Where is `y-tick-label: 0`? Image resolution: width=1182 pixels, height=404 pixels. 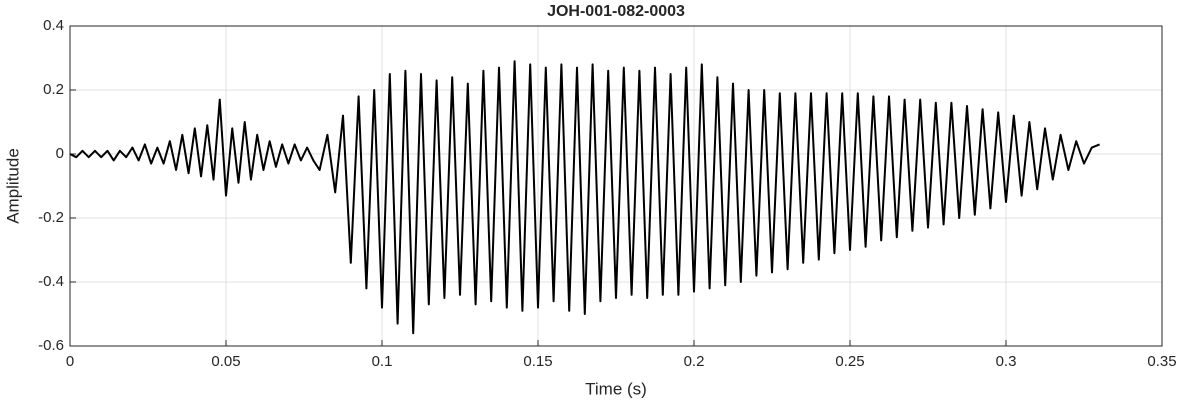 y-tick-label: 0 is located at coordinates (60, 153).